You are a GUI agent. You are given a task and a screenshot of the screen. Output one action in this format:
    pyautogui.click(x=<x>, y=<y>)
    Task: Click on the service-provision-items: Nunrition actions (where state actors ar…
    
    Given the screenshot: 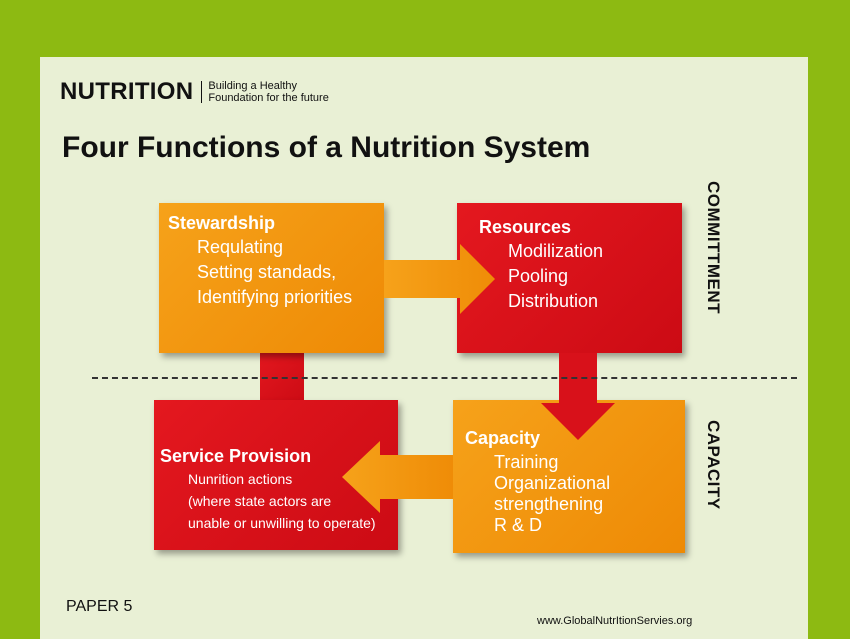 What is the action you would take?
    pyautogui.click(x=282, y=501)
    